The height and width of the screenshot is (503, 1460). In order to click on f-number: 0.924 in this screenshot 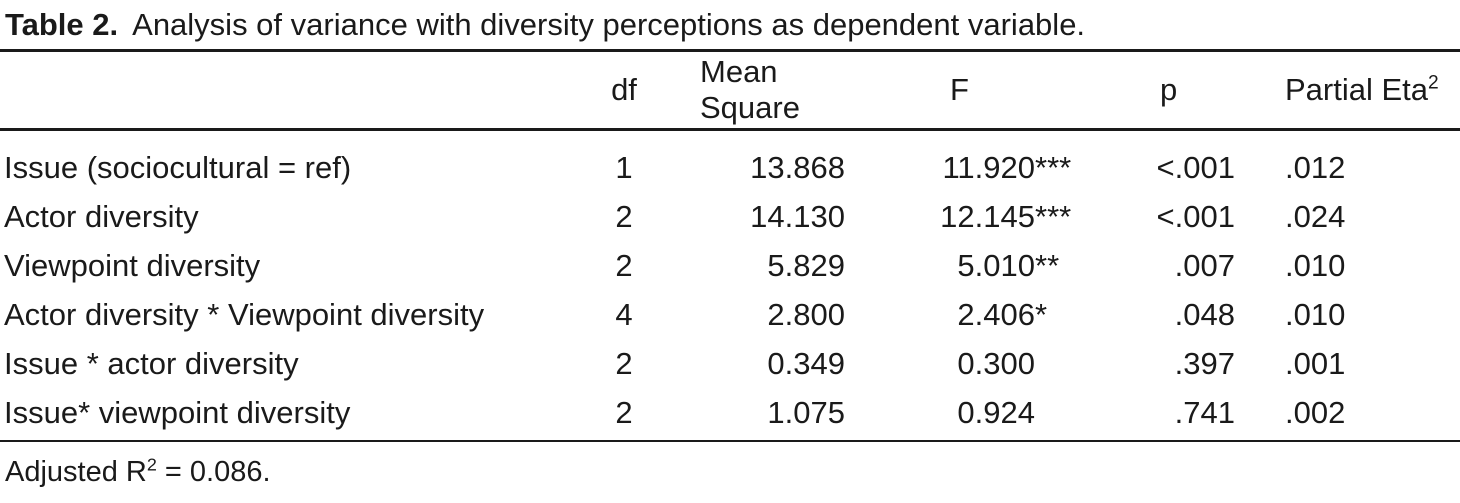, I will do `click(996, 412)`.